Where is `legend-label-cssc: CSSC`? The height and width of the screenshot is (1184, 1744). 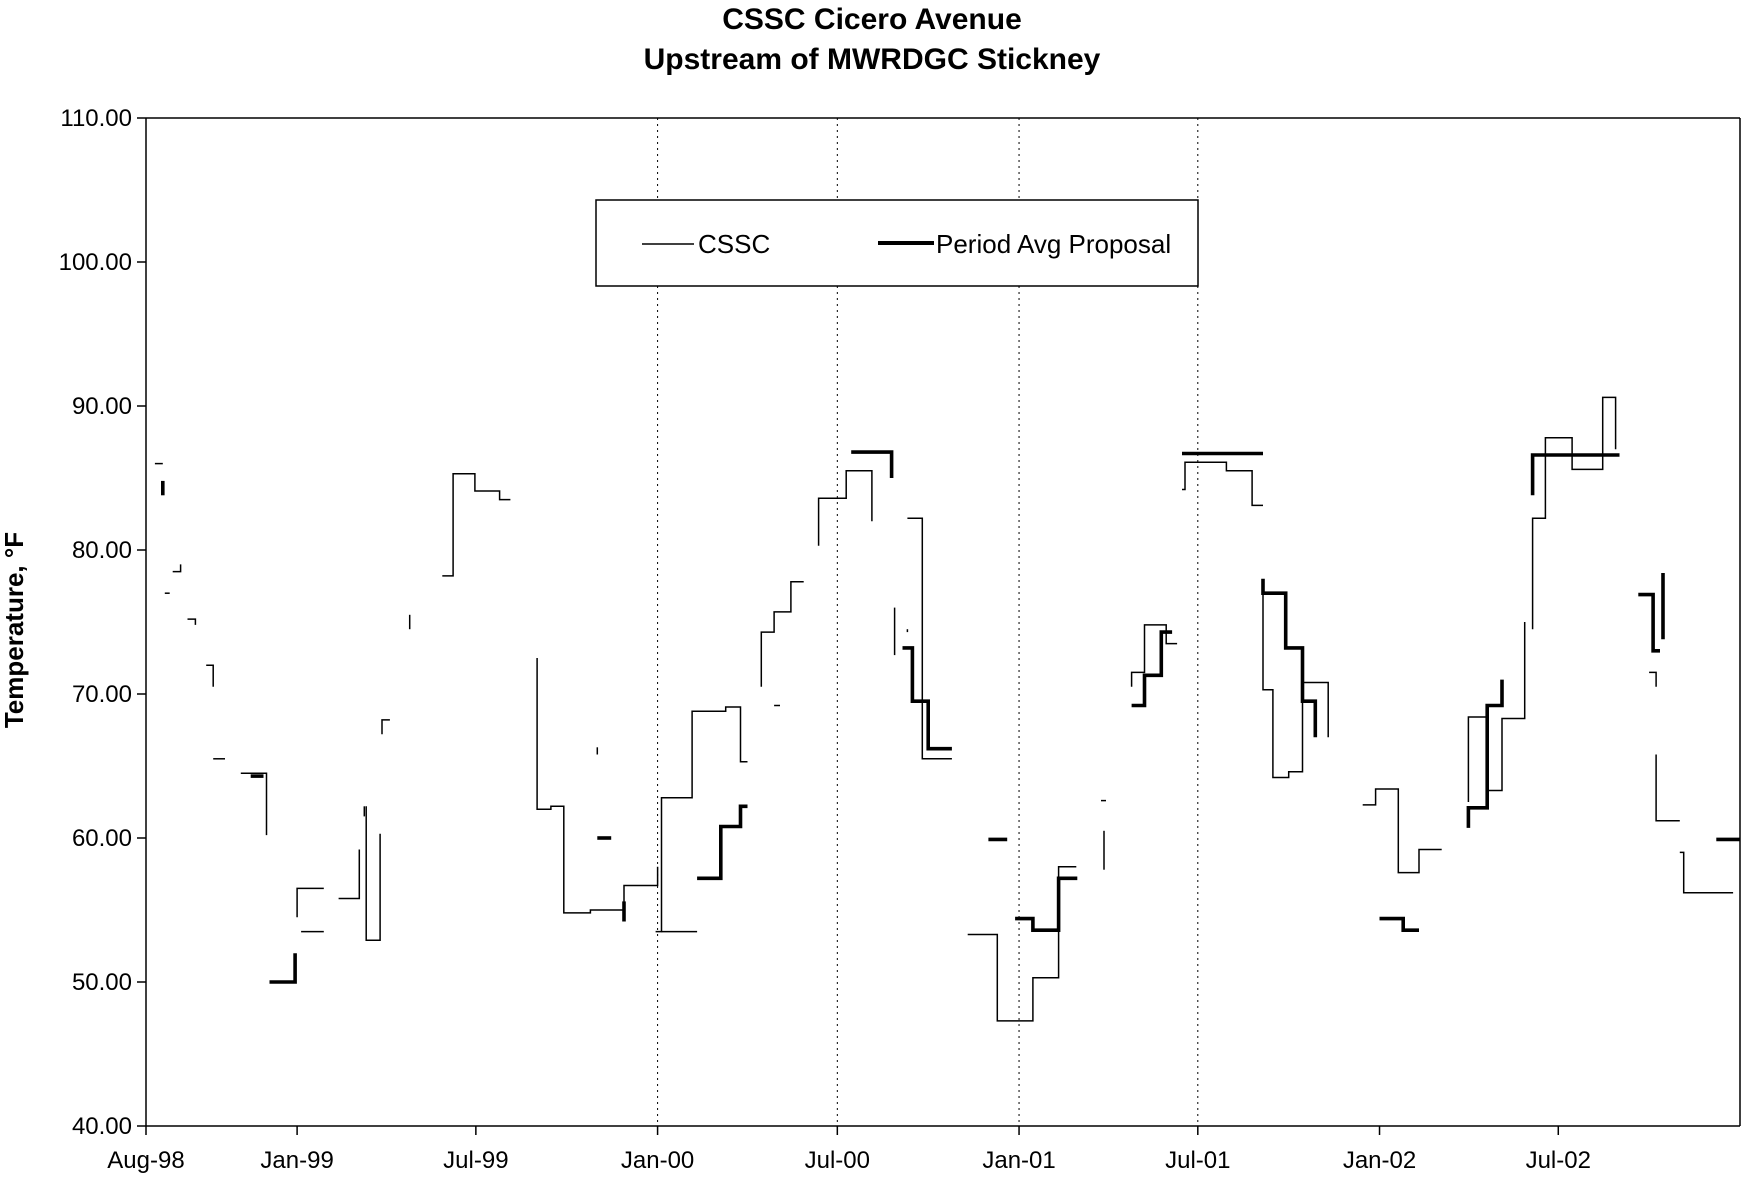 legend-label-cssc: CSSC is located at coordinates (734, 244).